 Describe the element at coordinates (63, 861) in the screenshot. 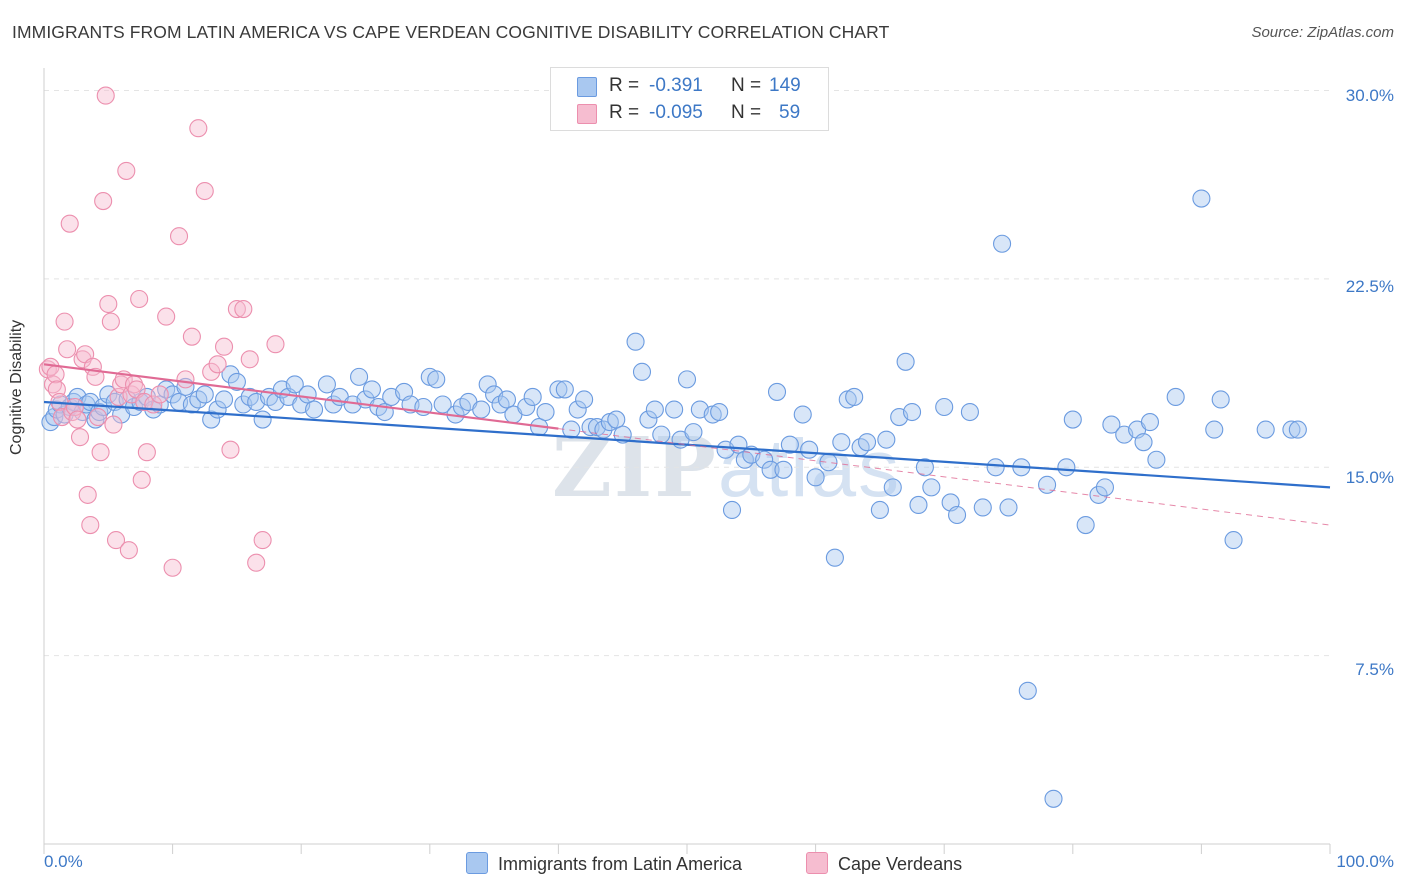

I see `x-tick-label-0: 0.0%` at that location.